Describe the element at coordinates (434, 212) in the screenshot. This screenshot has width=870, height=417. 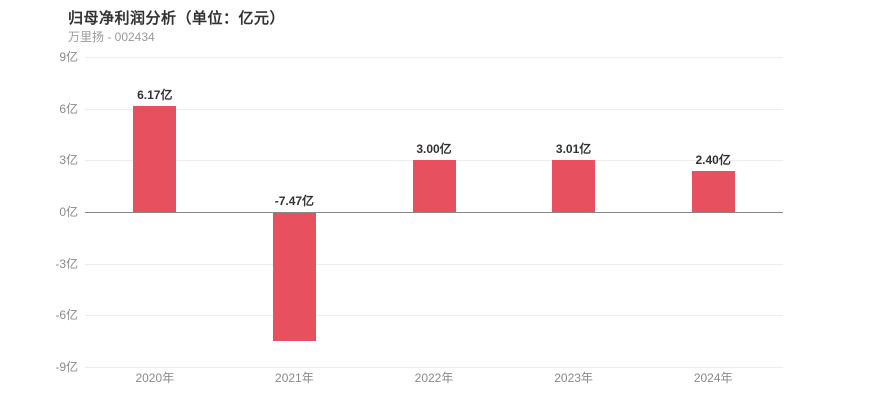
I see `zero-axis-line` at that location.